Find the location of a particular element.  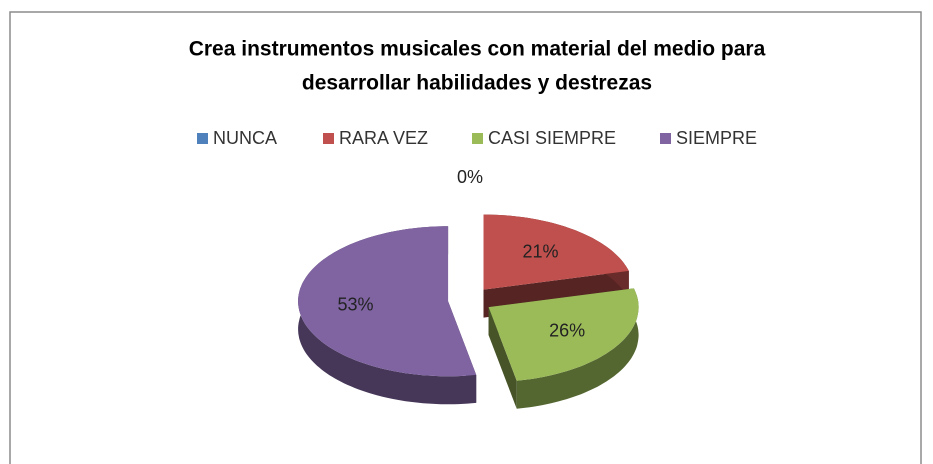

legend-label: RARA VEZ is located at coordinates (383, 138).